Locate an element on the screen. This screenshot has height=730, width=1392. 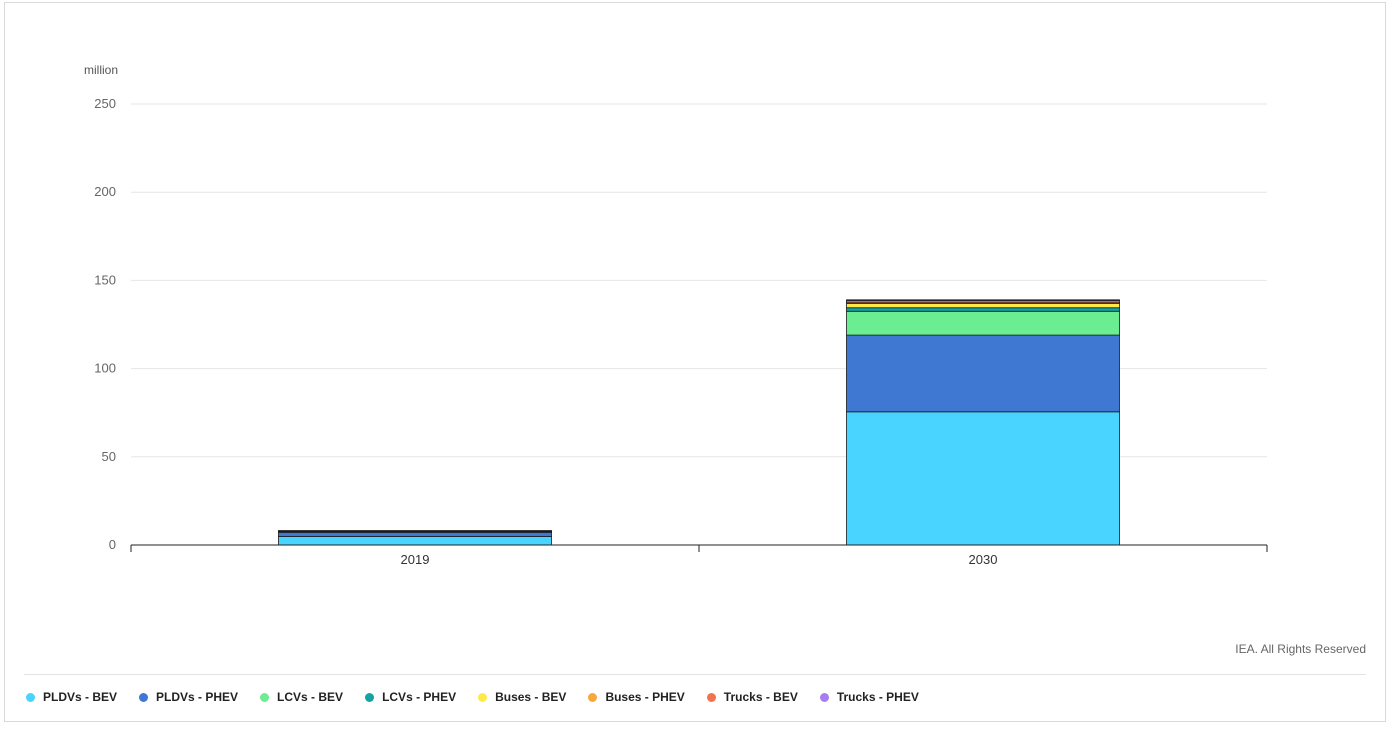
bar-segment-pldvs-bev-2030 is located at coordinates (983, 478).